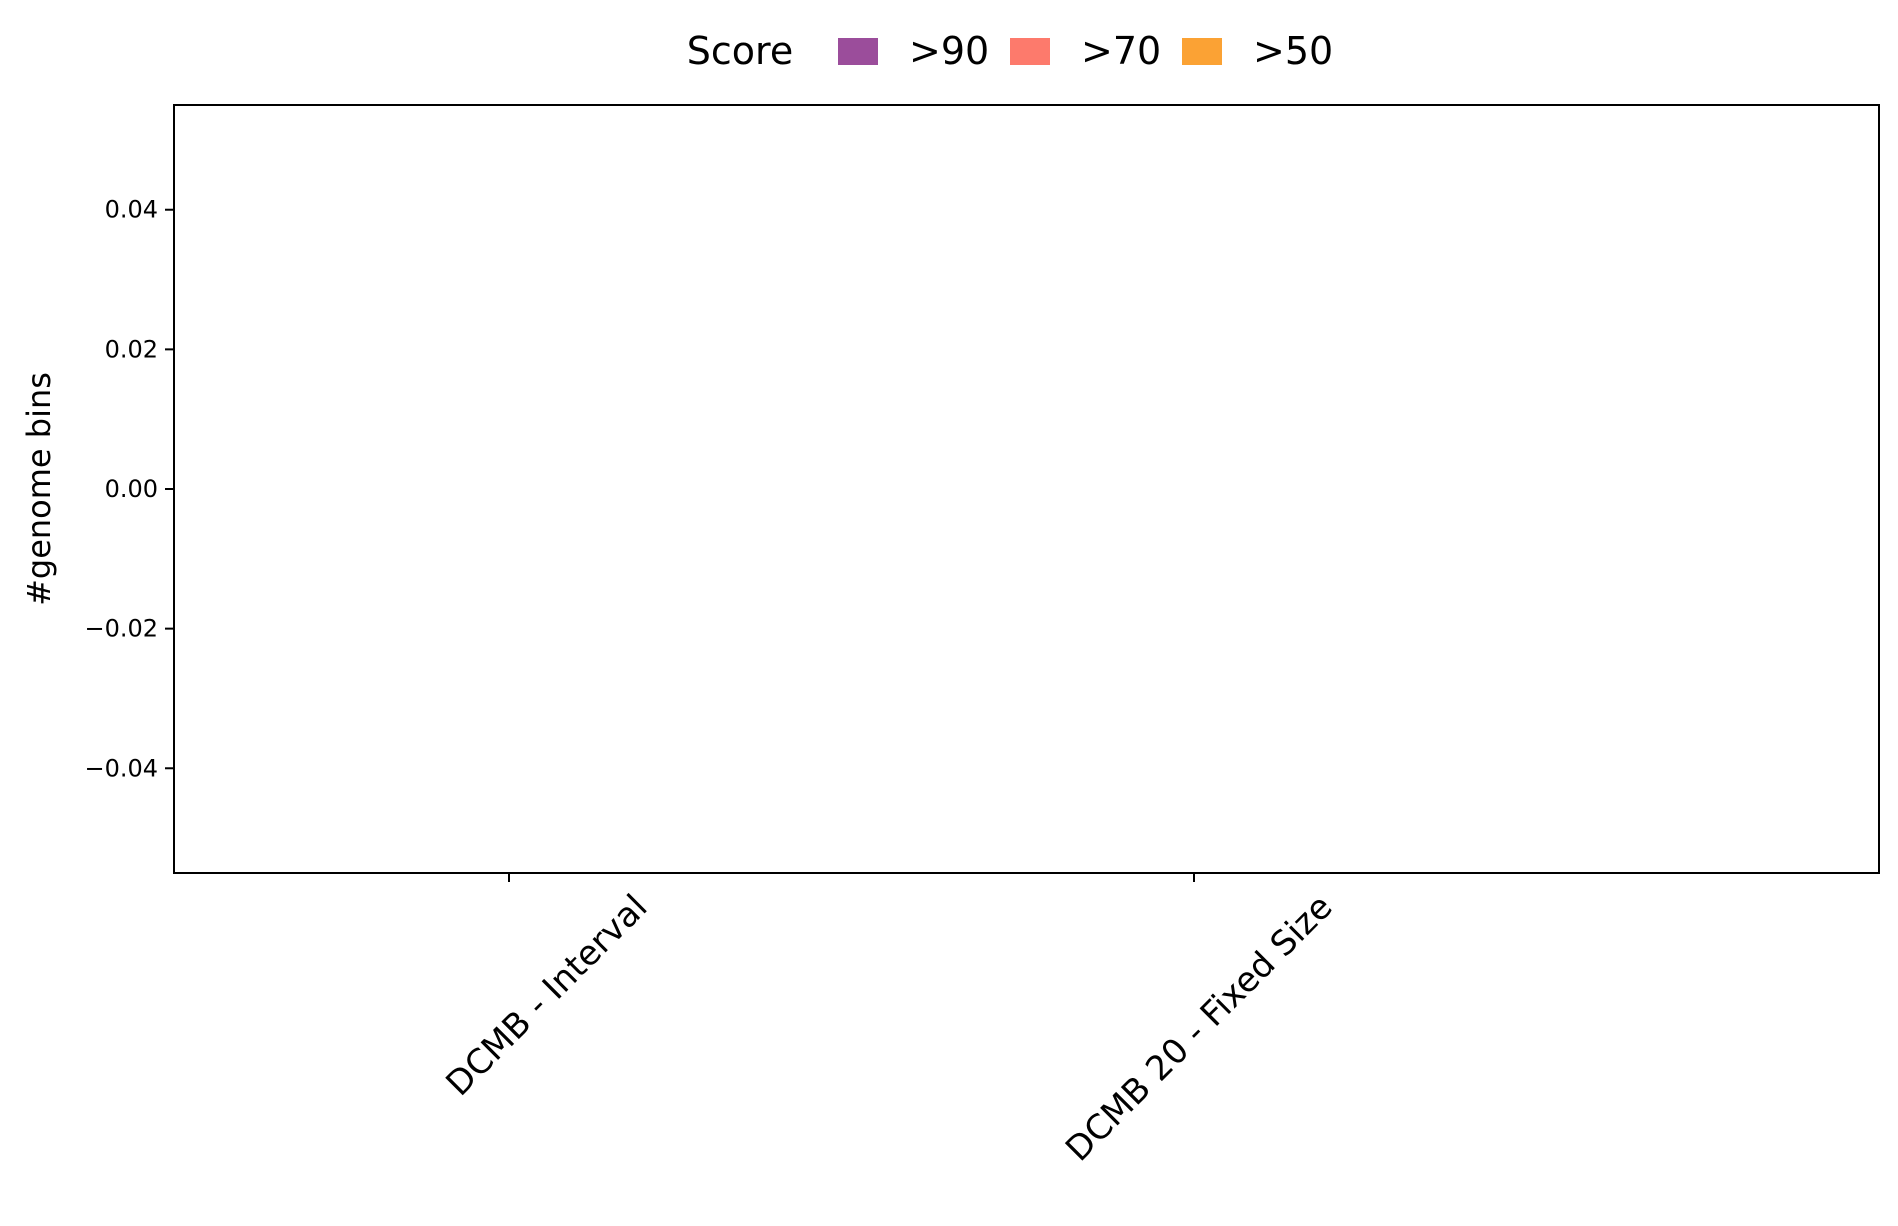 This screenshot has width=1898, height=1226. What do you see at coordinates (1202, 51) in the screenshot?
I see `legend-swatch-gt50` at bounding box center [1202, 51].